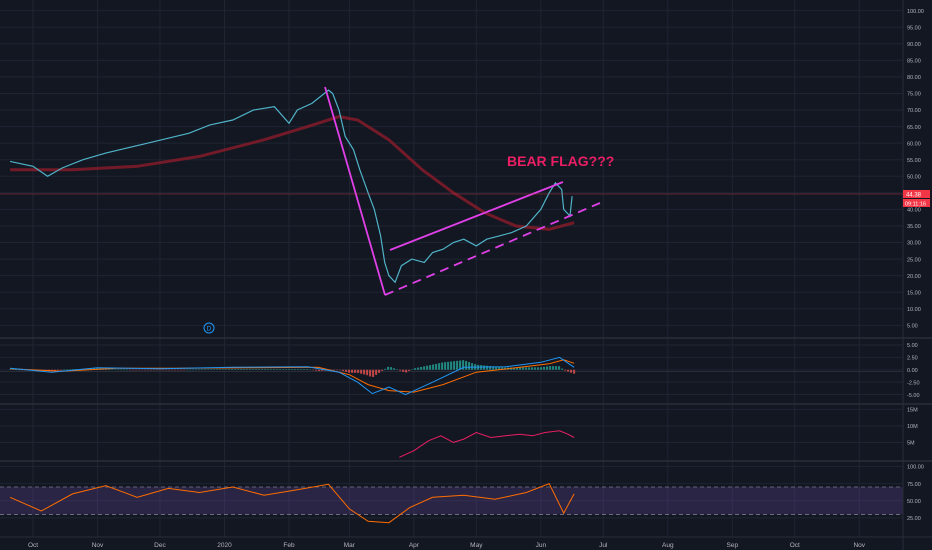 The image size is (932, 550). I want to click on time-axis-label: Feb, so click(289, 545).